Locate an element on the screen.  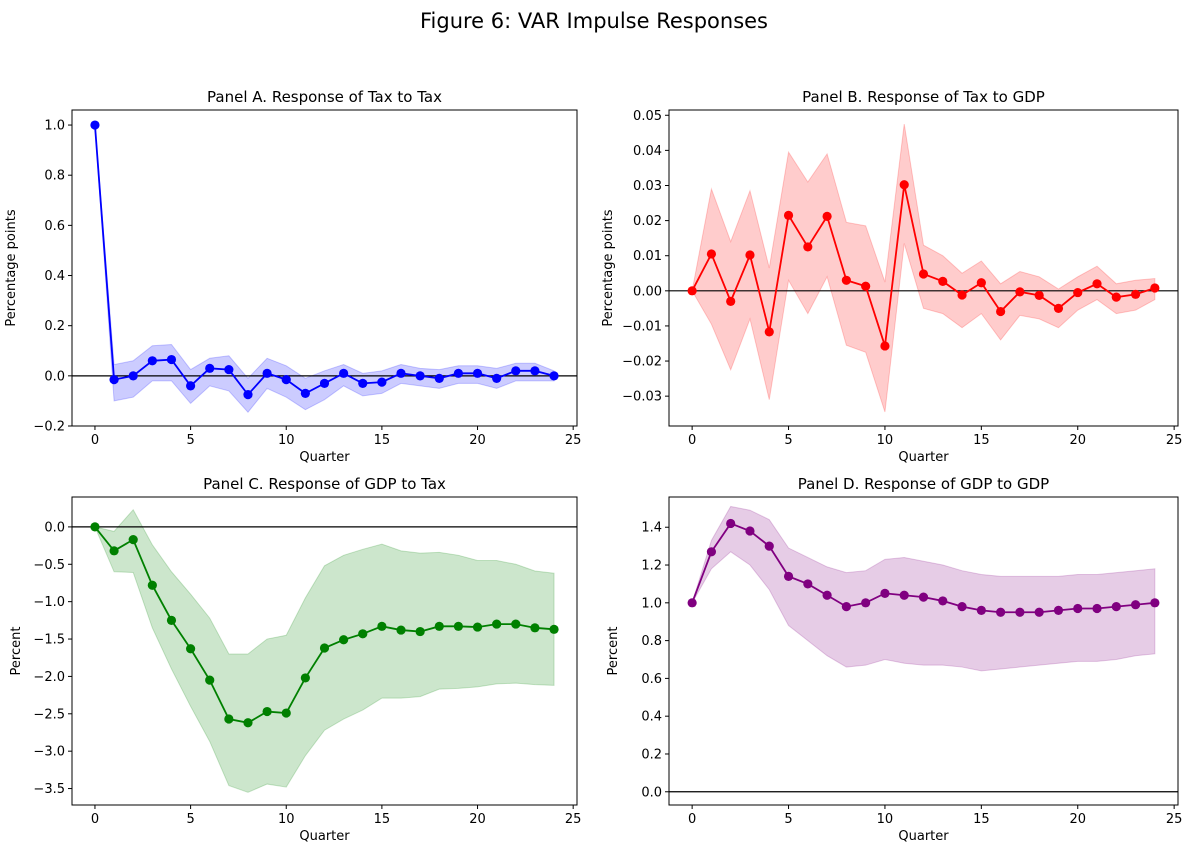
panel-d-y-tick-label: 1.0 is located at coordinates (651, 603).